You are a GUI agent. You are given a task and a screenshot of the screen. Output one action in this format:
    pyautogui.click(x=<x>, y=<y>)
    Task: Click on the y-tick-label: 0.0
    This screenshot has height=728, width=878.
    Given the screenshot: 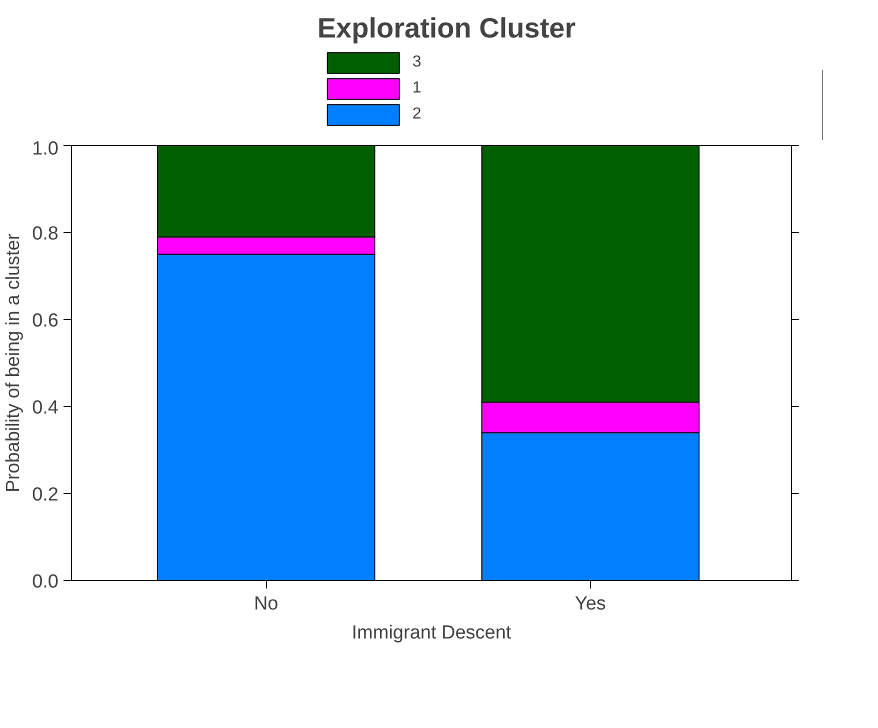 What is the action you would take?
    pyautogui.click(x=45, y=582)
    